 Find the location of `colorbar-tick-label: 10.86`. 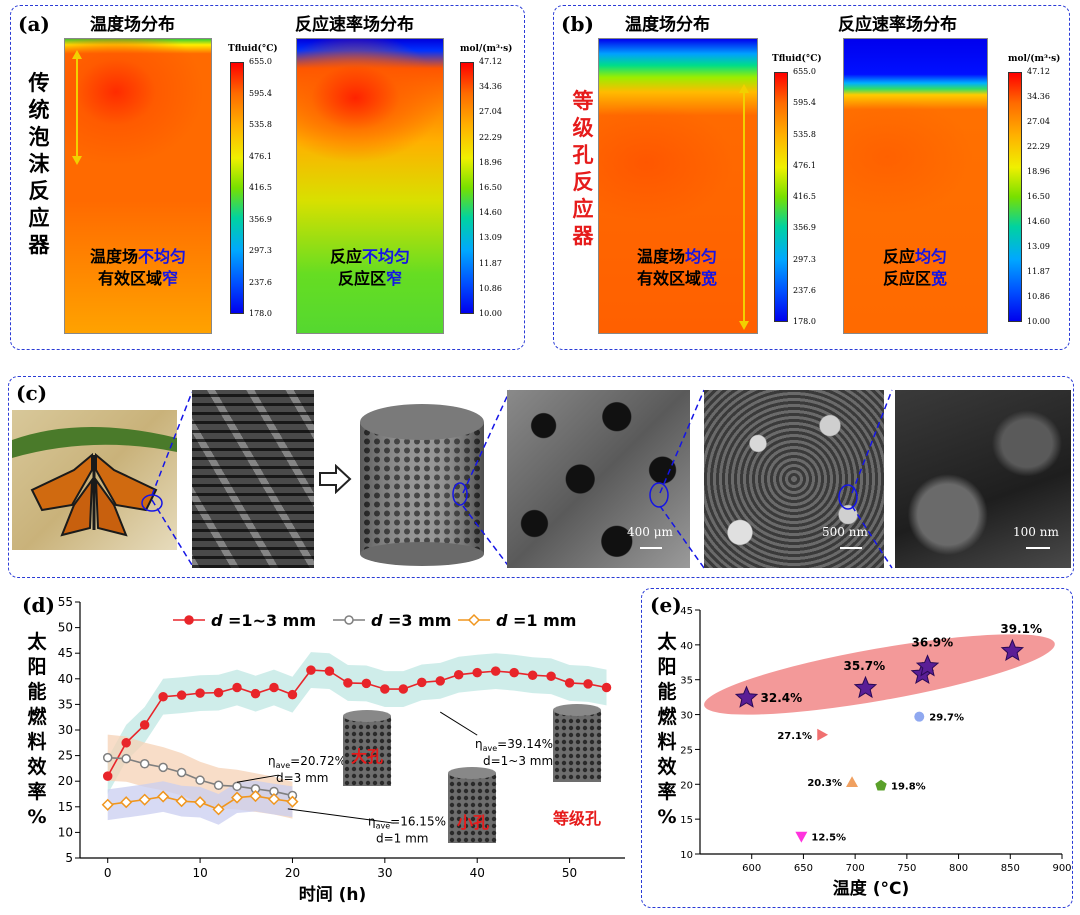

colorbar-tick-label: 10.86 is located at coordinates (1038, 296).